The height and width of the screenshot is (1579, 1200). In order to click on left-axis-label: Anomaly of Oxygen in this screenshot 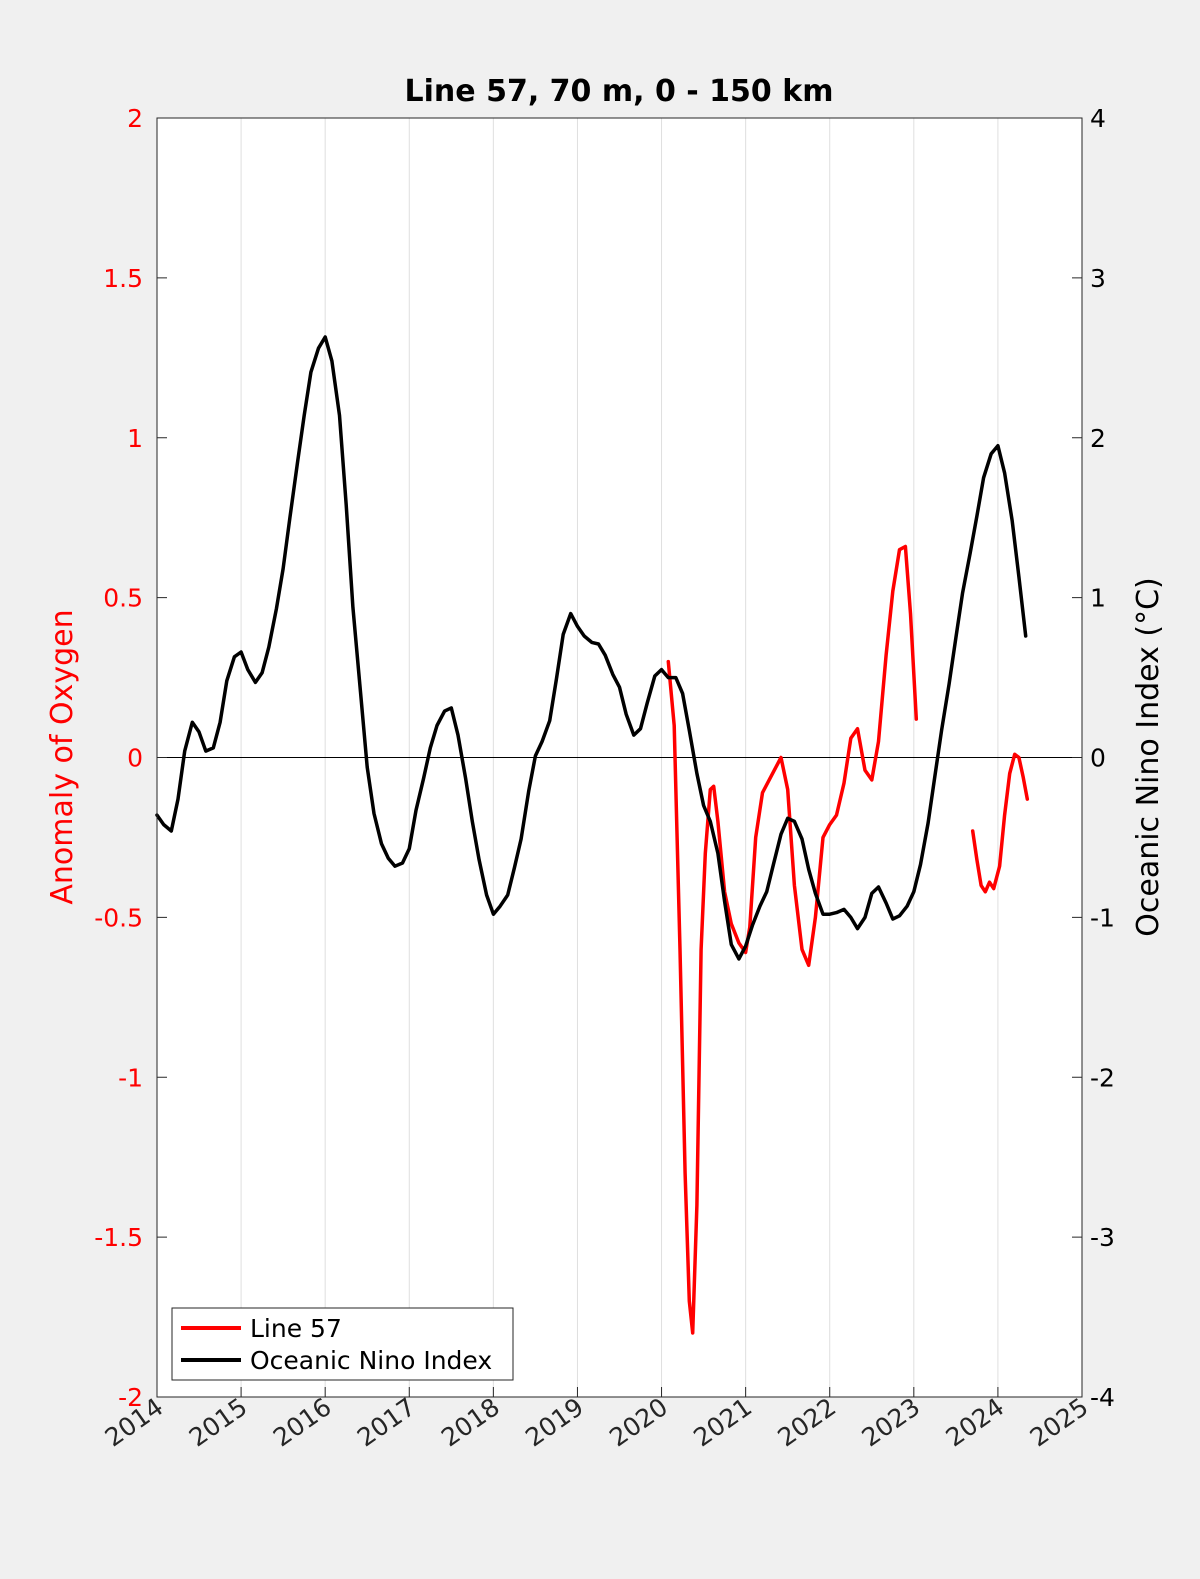, I will do `click(62, 756)`.